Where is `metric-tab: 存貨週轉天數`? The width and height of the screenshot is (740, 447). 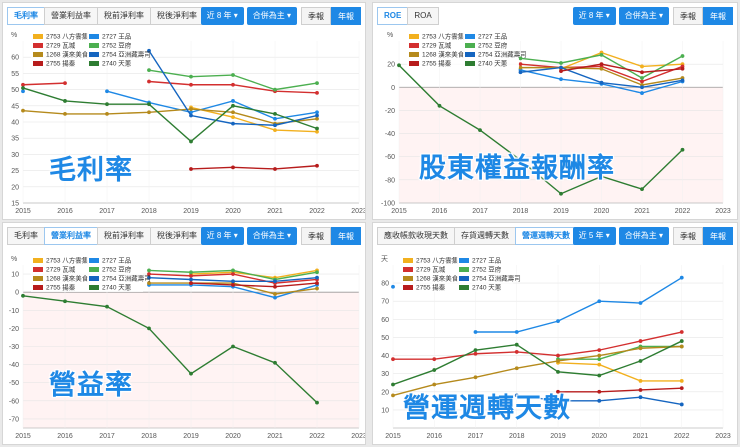
metric-tab: 存貨週轉天數 is located at coordinates (485, 236).